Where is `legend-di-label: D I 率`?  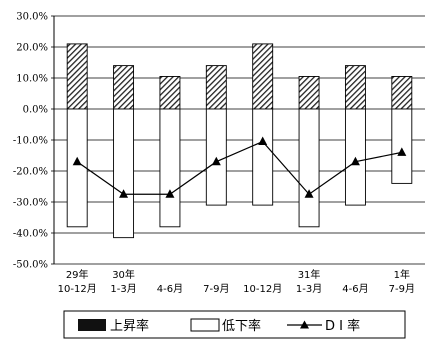 legend-di-label: D I 率 is located at coordinates (342, 326).